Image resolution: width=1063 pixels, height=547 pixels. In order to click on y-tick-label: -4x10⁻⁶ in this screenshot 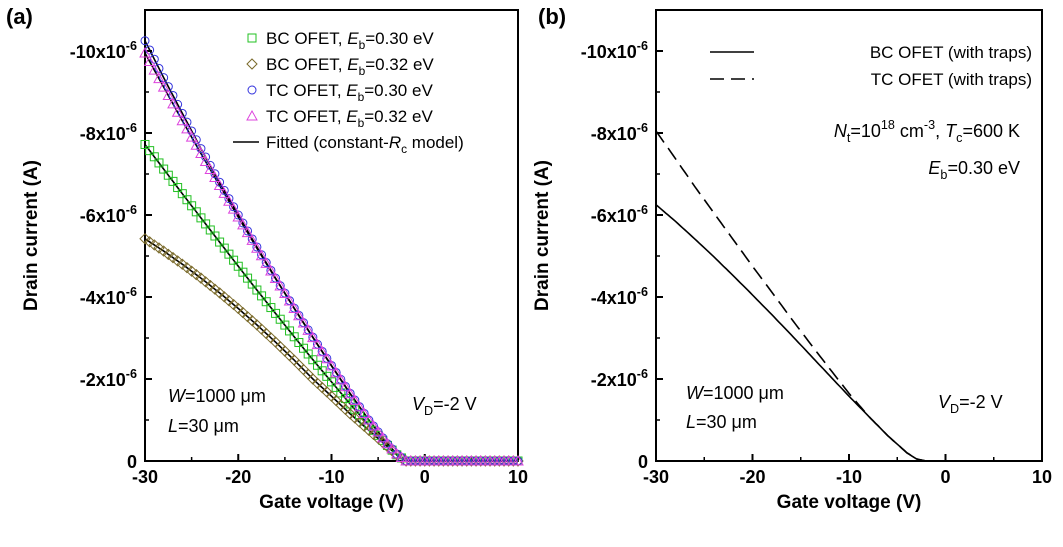, I will do `click(108, 296)`.